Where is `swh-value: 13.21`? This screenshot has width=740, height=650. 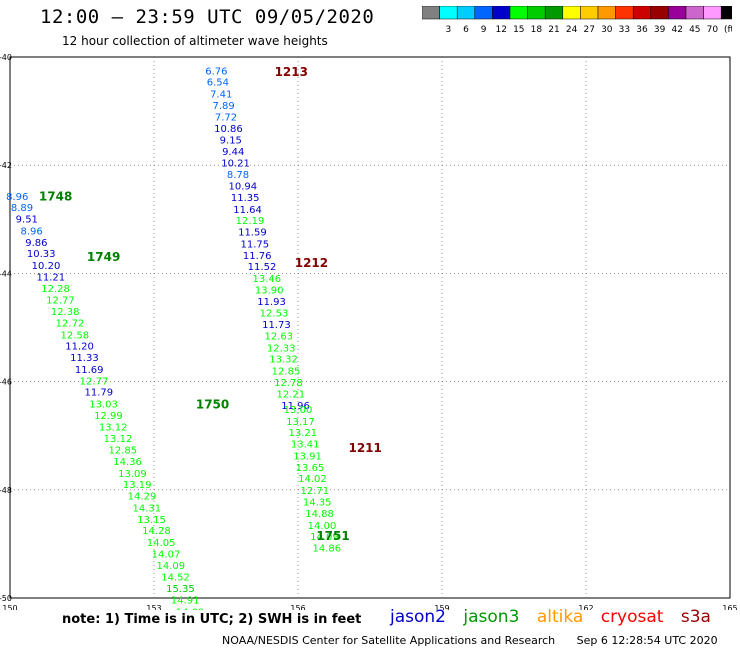 swh-value: 13.21 is located at coordinates (302, 433).